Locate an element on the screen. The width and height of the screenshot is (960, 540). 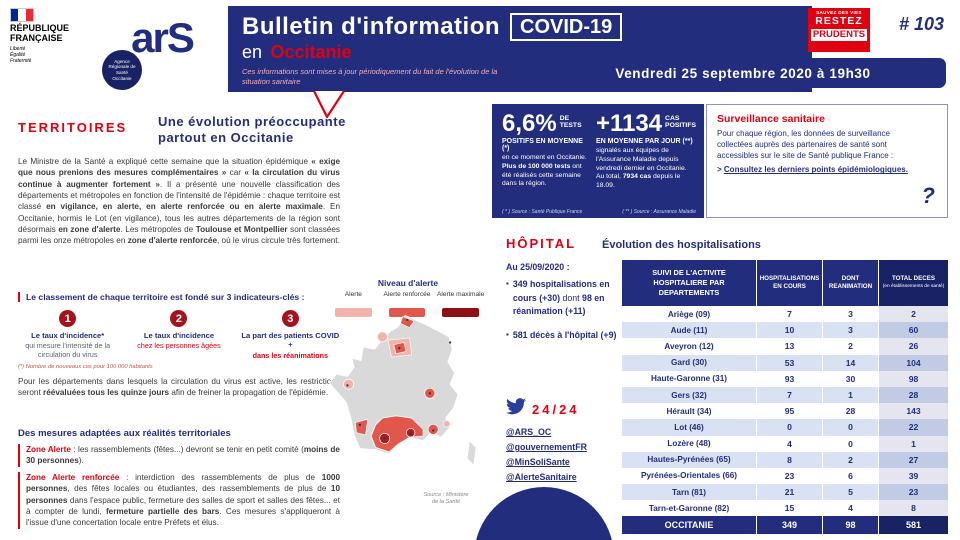
table-cell: 104 is located at coordinates (913, 362).